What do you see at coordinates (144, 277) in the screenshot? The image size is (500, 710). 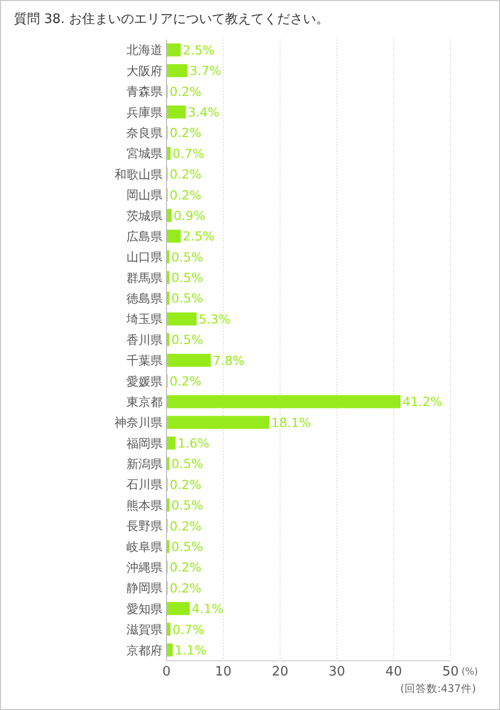 I see `y-tick-label: 群馬県` at bounding box center [144, 277].